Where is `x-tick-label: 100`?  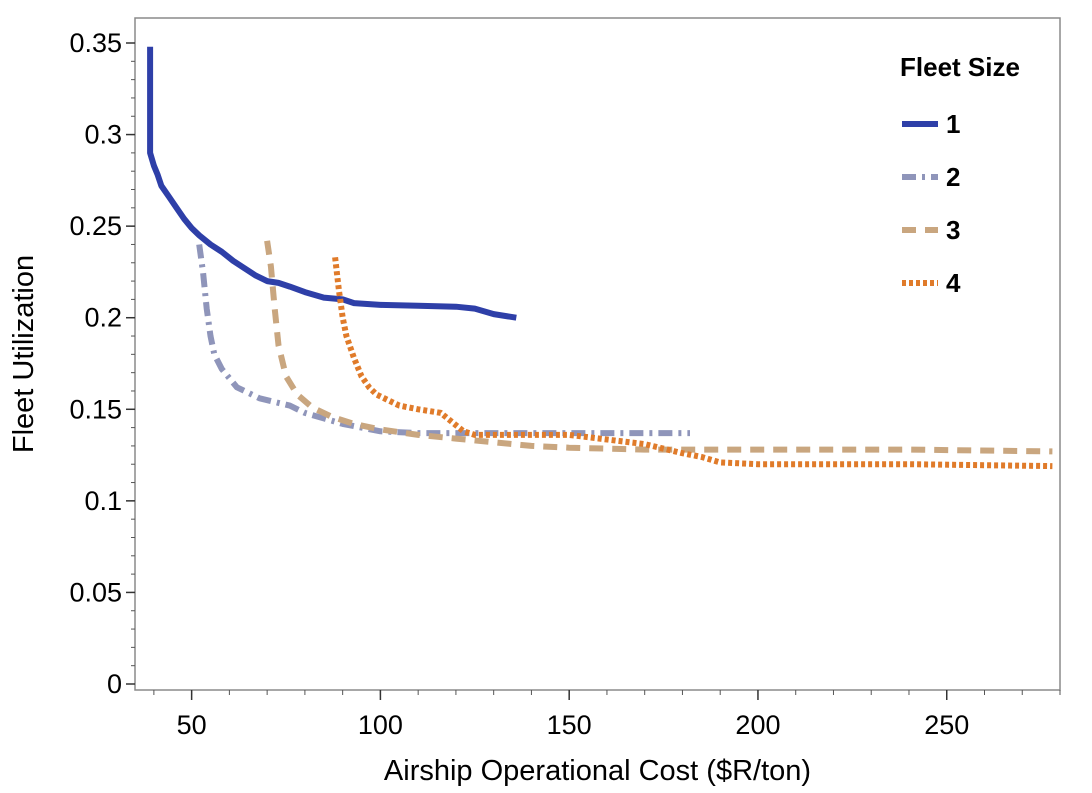
x-tick-label: 100 is located at coordinates (380, 725).